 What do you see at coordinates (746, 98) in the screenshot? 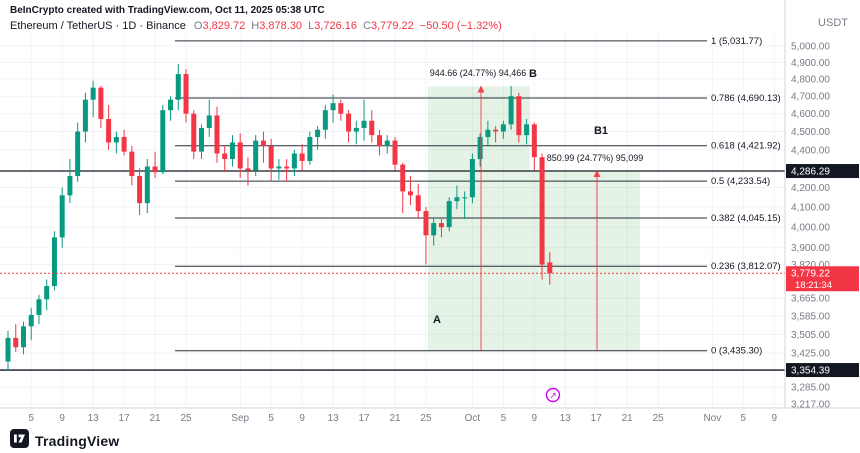
I see `fib-level-label: 0.786 (4,690.13)` at bounding box center [746, 98].